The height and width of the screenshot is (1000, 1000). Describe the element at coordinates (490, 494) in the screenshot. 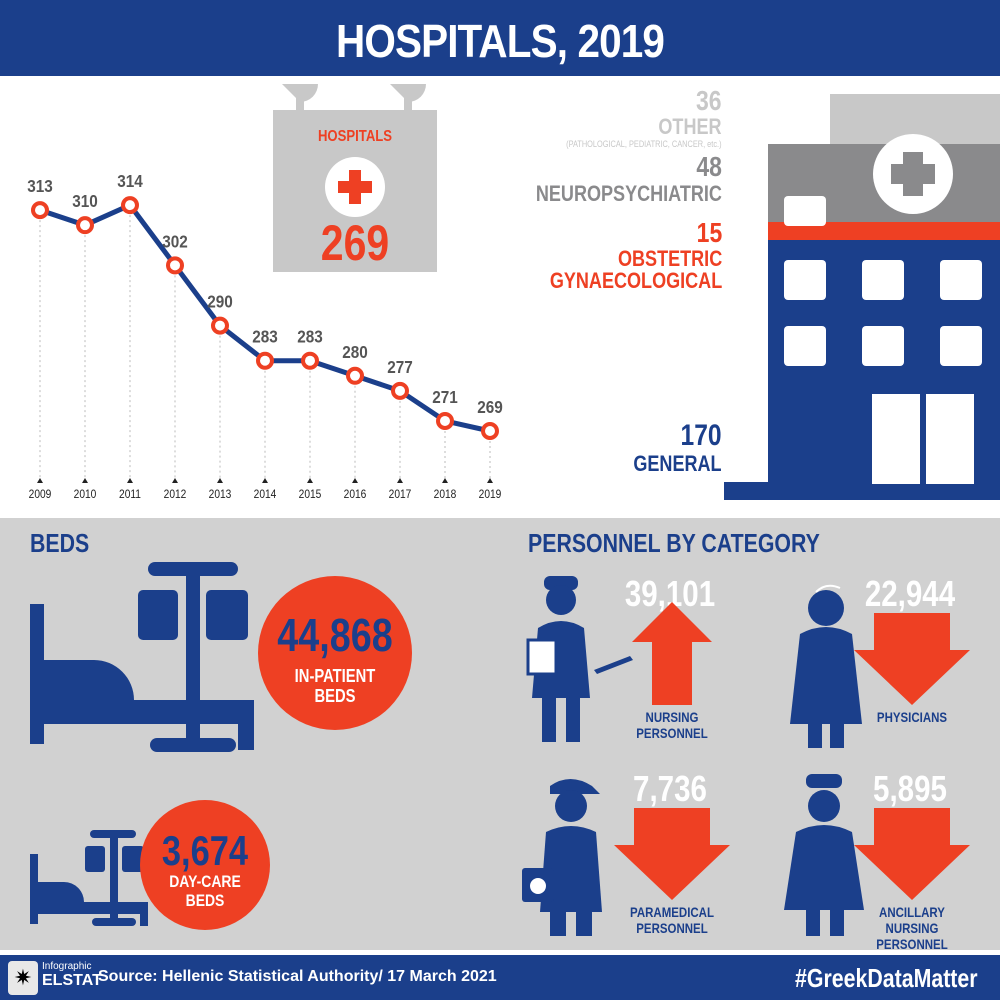

I see `x-tick-label: 2019` at that location.